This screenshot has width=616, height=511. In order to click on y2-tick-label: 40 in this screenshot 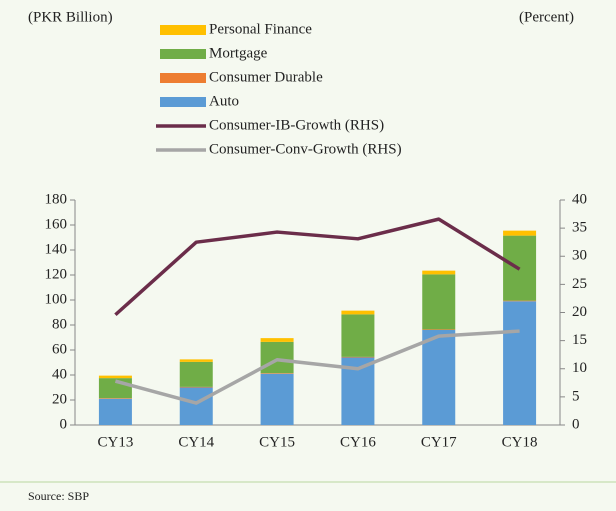, I will do `click(579, 199)`.